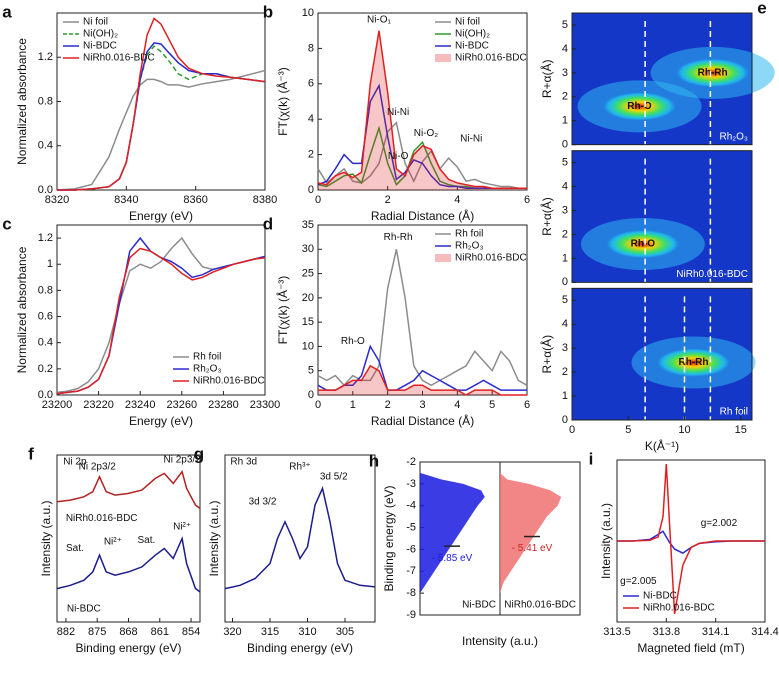 The height and width of the screenshot is (680, 779). What do you see at coordinates (263, 501) in the screenshot?
I see `annotation: 3d 3/2` at bounding box center [263, 501].